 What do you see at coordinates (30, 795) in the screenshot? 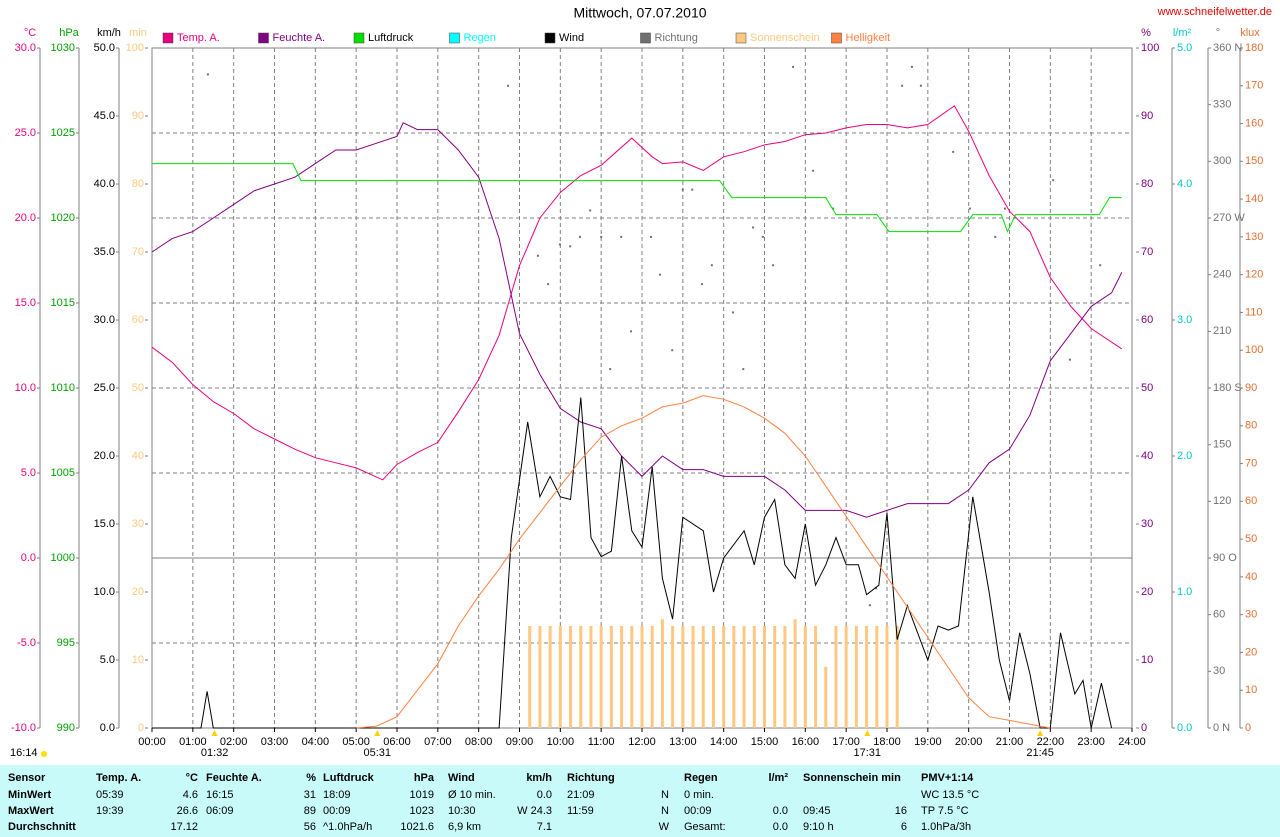
I see `table-cell: MinWert` at bounding box center [30, 795].